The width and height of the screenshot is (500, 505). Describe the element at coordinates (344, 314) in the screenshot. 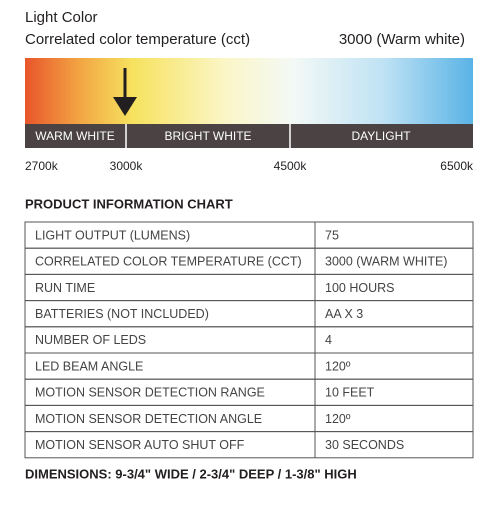

I see `row-value: AA X 3` at that location.